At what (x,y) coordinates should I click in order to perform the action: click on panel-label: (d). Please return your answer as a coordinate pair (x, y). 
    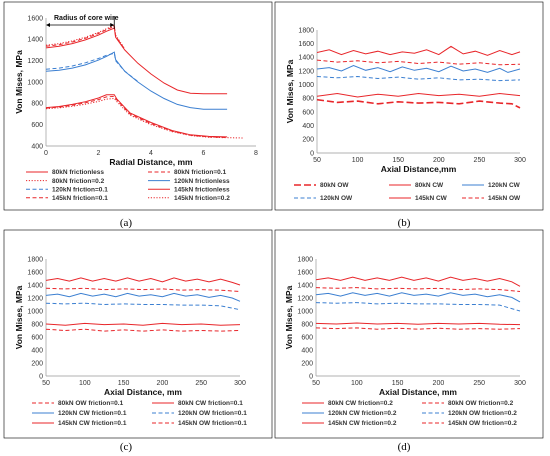
    Looking at the image, I should click on (404, 447).